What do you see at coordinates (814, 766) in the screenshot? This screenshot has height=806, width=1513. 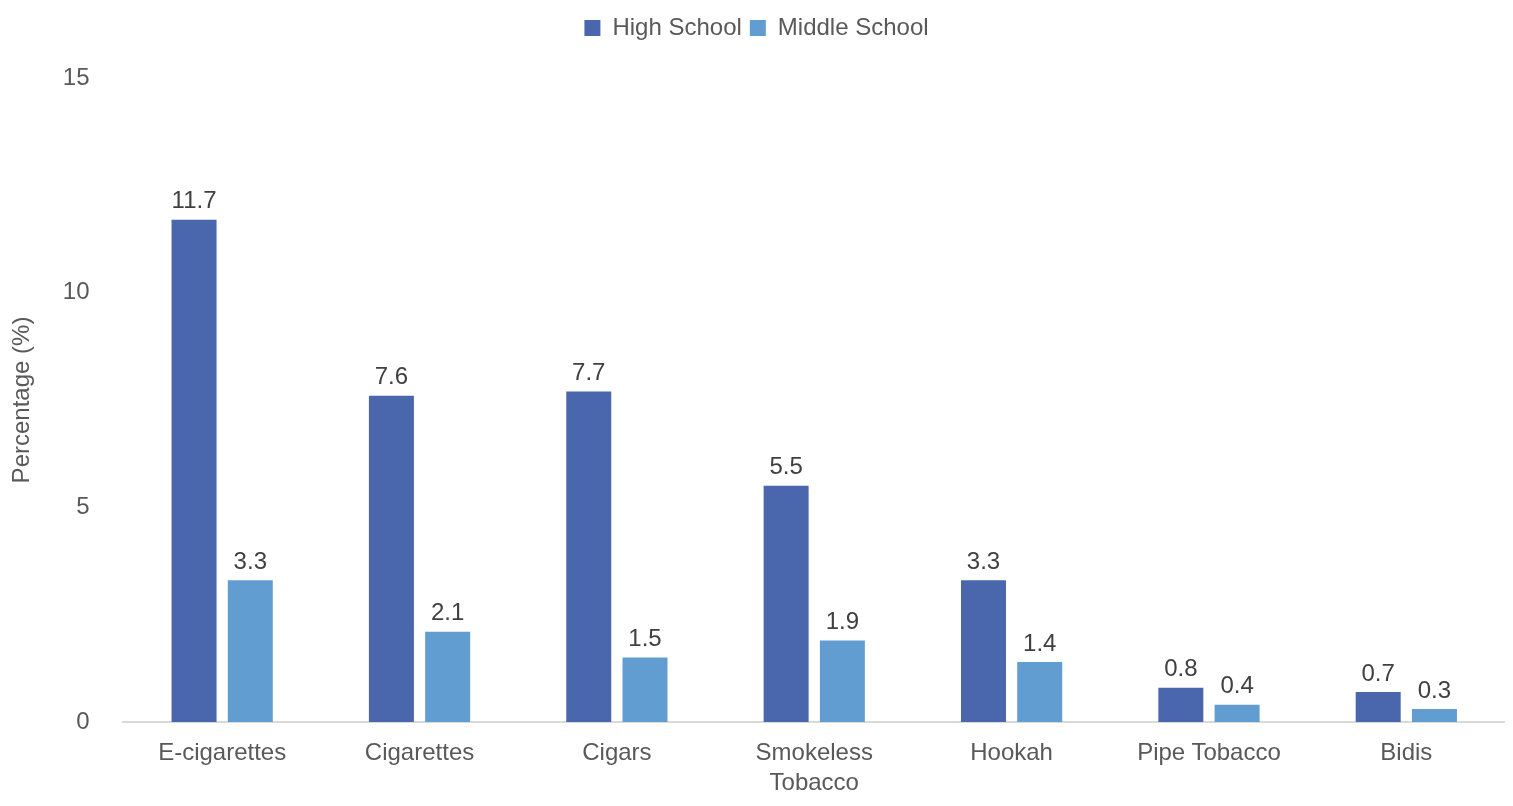 I see `x-tick-label: Smokeless Tobacco` at bounding box center [814, 766].